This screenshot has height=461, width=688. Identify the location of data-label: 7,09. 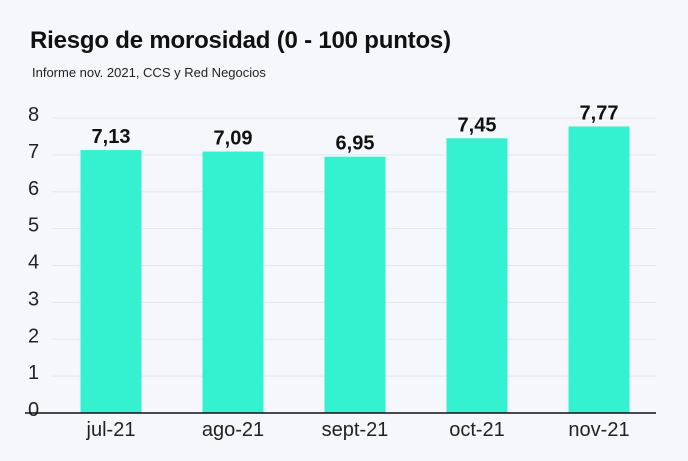
(233, 139).